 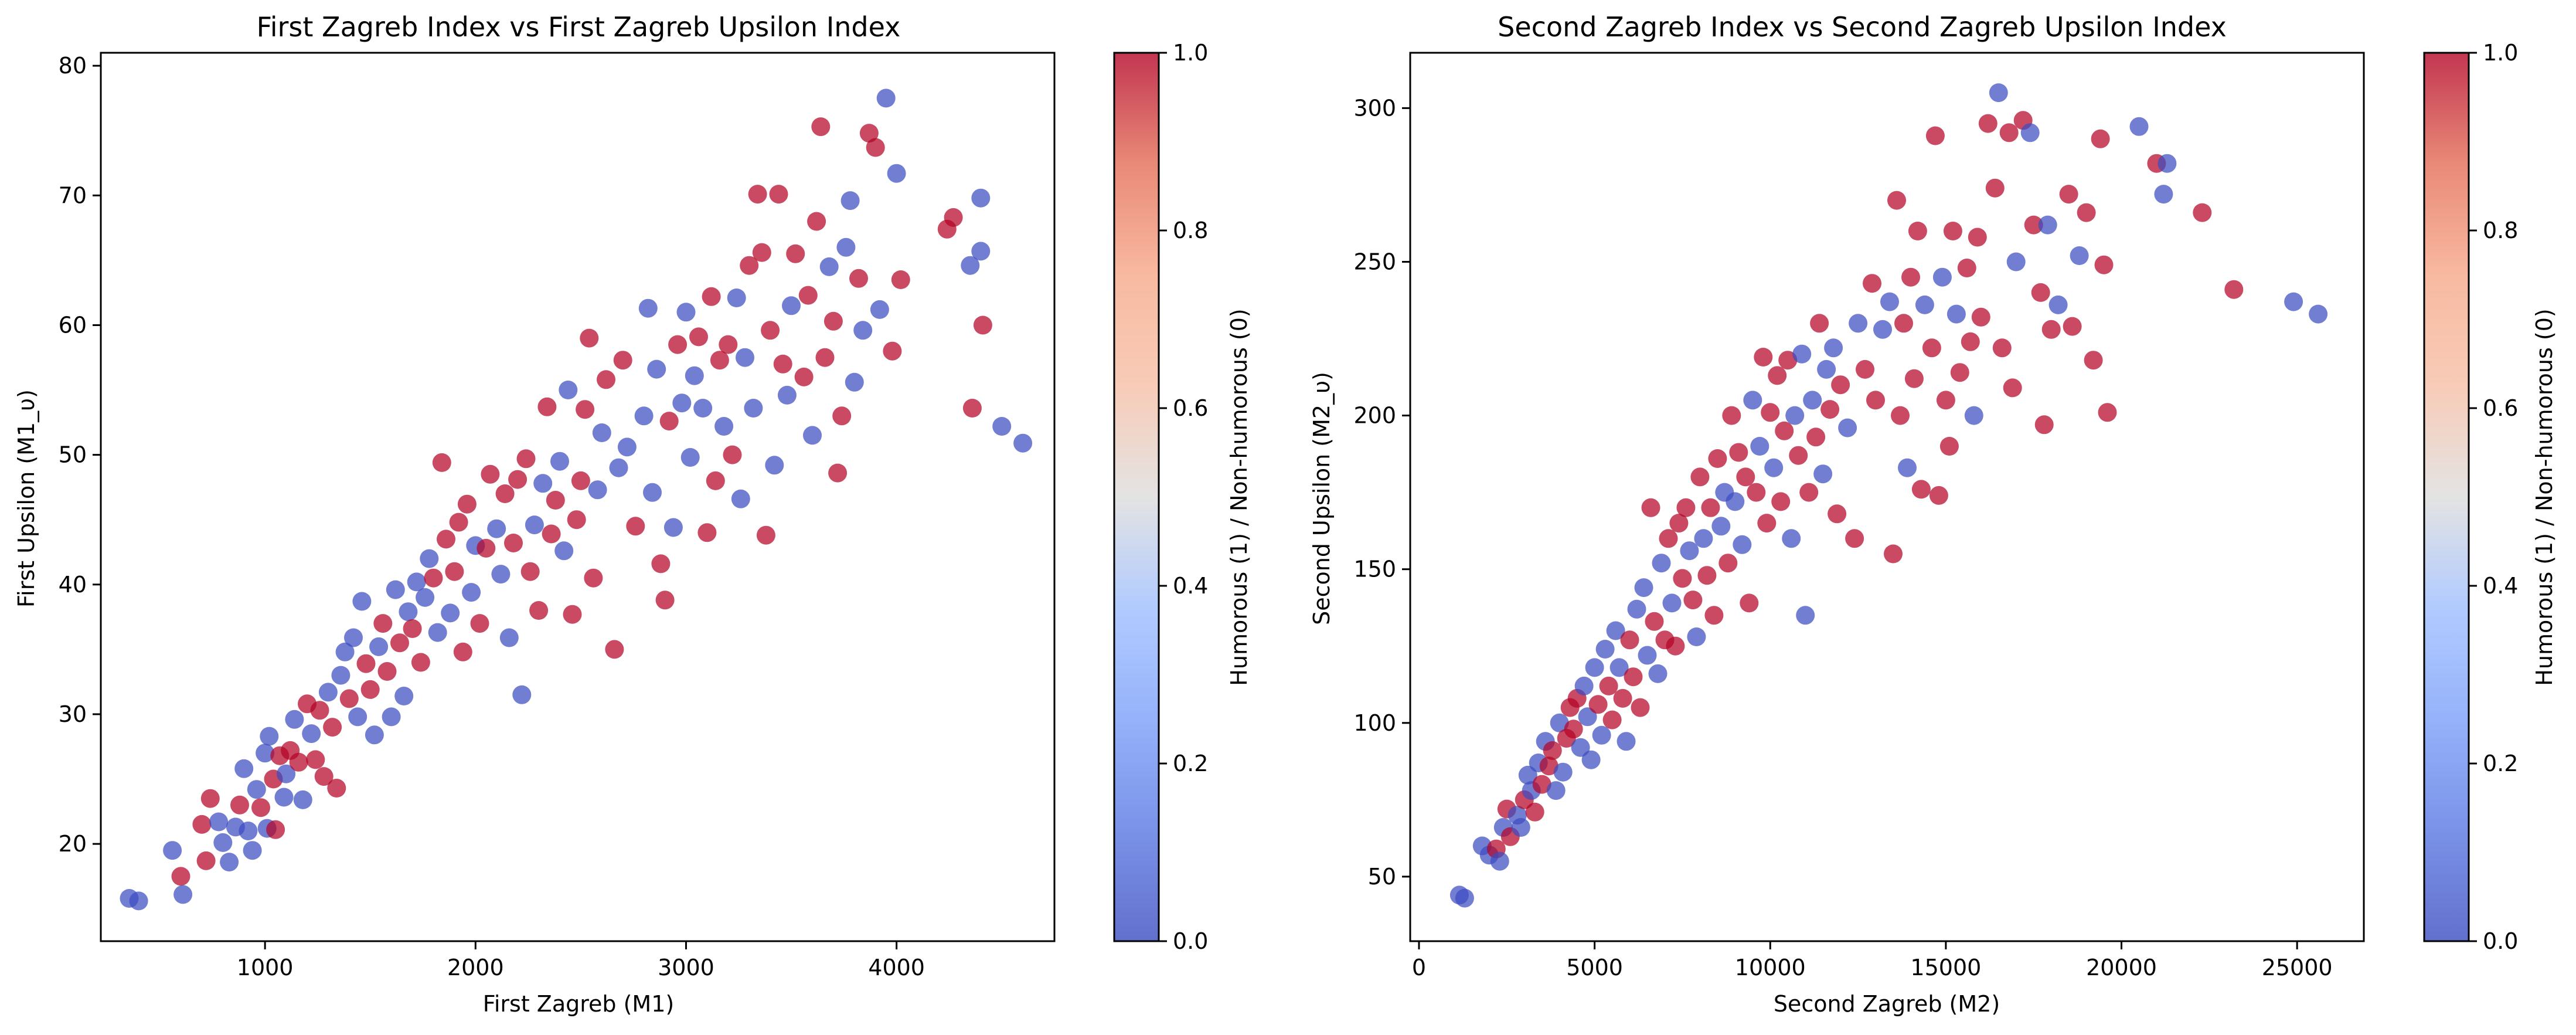 What do you see at coordinates (1382, 877) in the screenshot?
I see `chart-2-y-tick-label: 50` at bounding box center [1382, 877].